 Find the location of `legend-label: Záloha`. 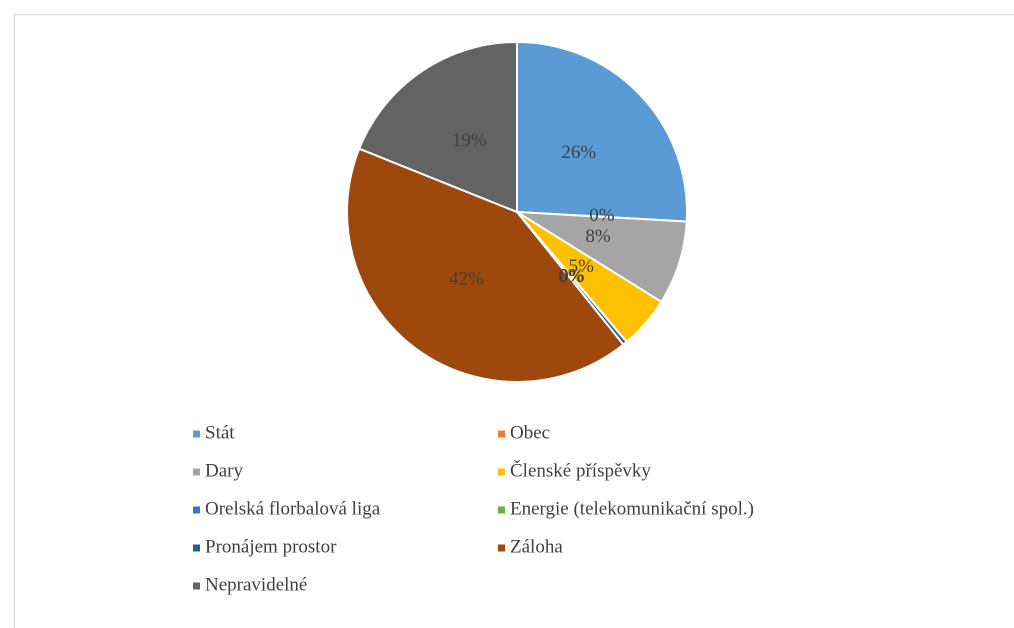

legend-label: Záloha is located at coordinates (536, 546).